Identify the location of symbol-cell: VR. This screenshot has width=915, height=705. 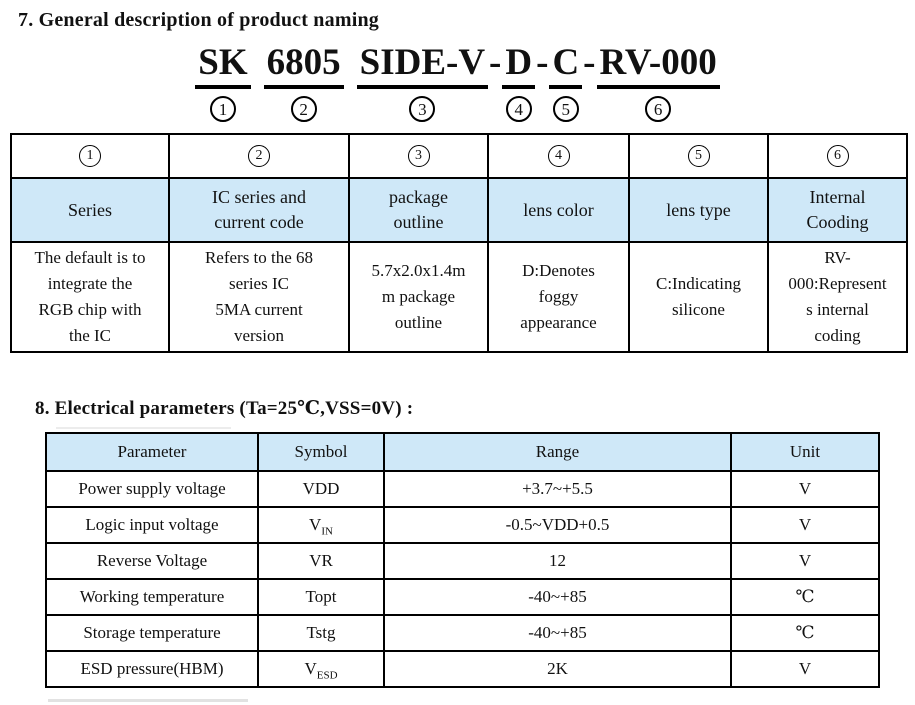
(321, 561).